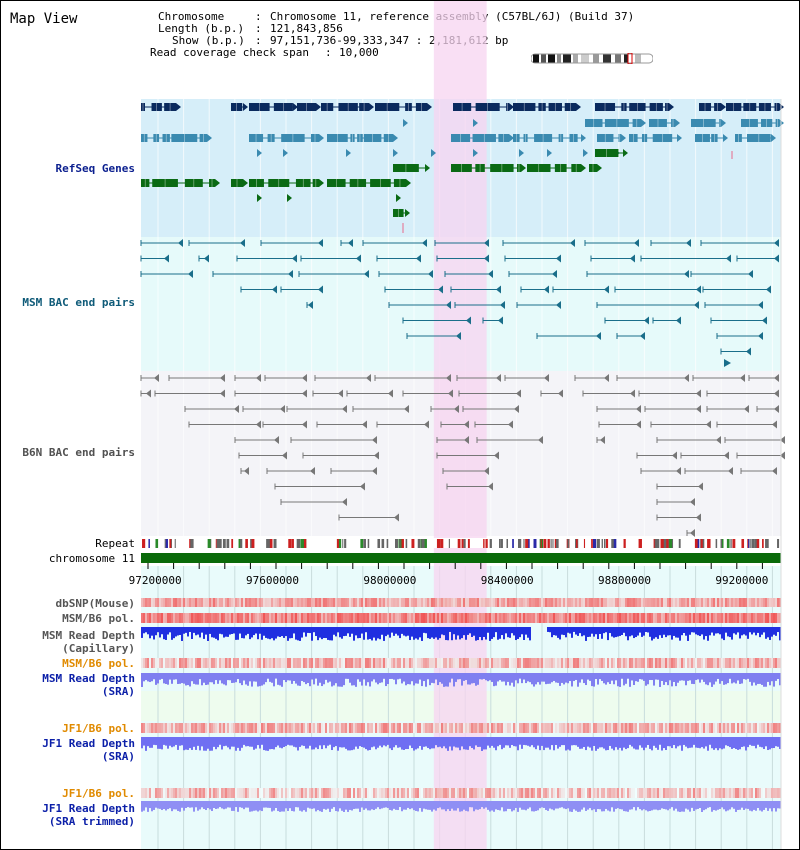  Describe the element at coordinates (359, 52) in the screenshot. I see `span-value: 10,000` at that location.